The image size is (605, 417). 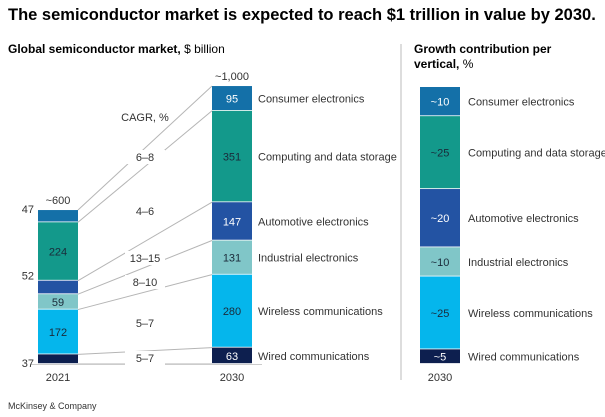 What do you see at coordinates (308, 259) in the screenshot?
I see `series-label-industrial-electronics: Industrial electronics` at bounding box center [308, 259].